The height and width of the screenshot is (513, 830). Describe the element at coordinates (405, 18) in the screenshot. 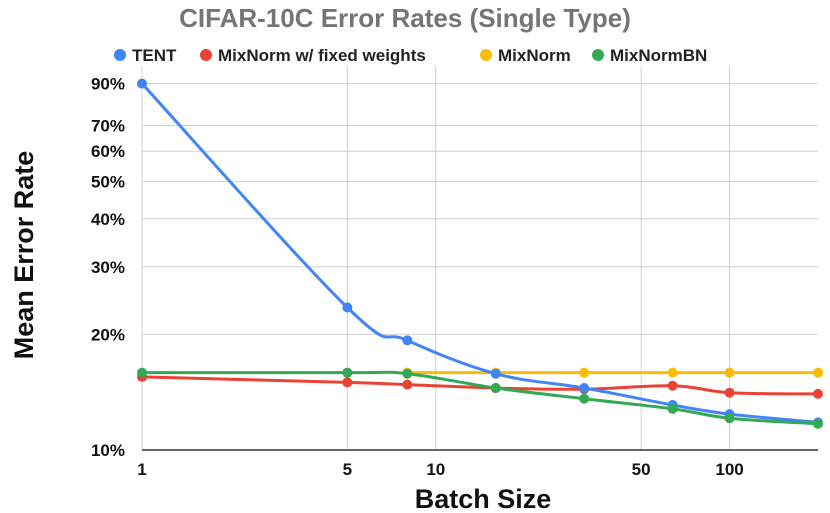

I see `chart-title: CIFAR-10C Error Rates (Single Type)` at that location.